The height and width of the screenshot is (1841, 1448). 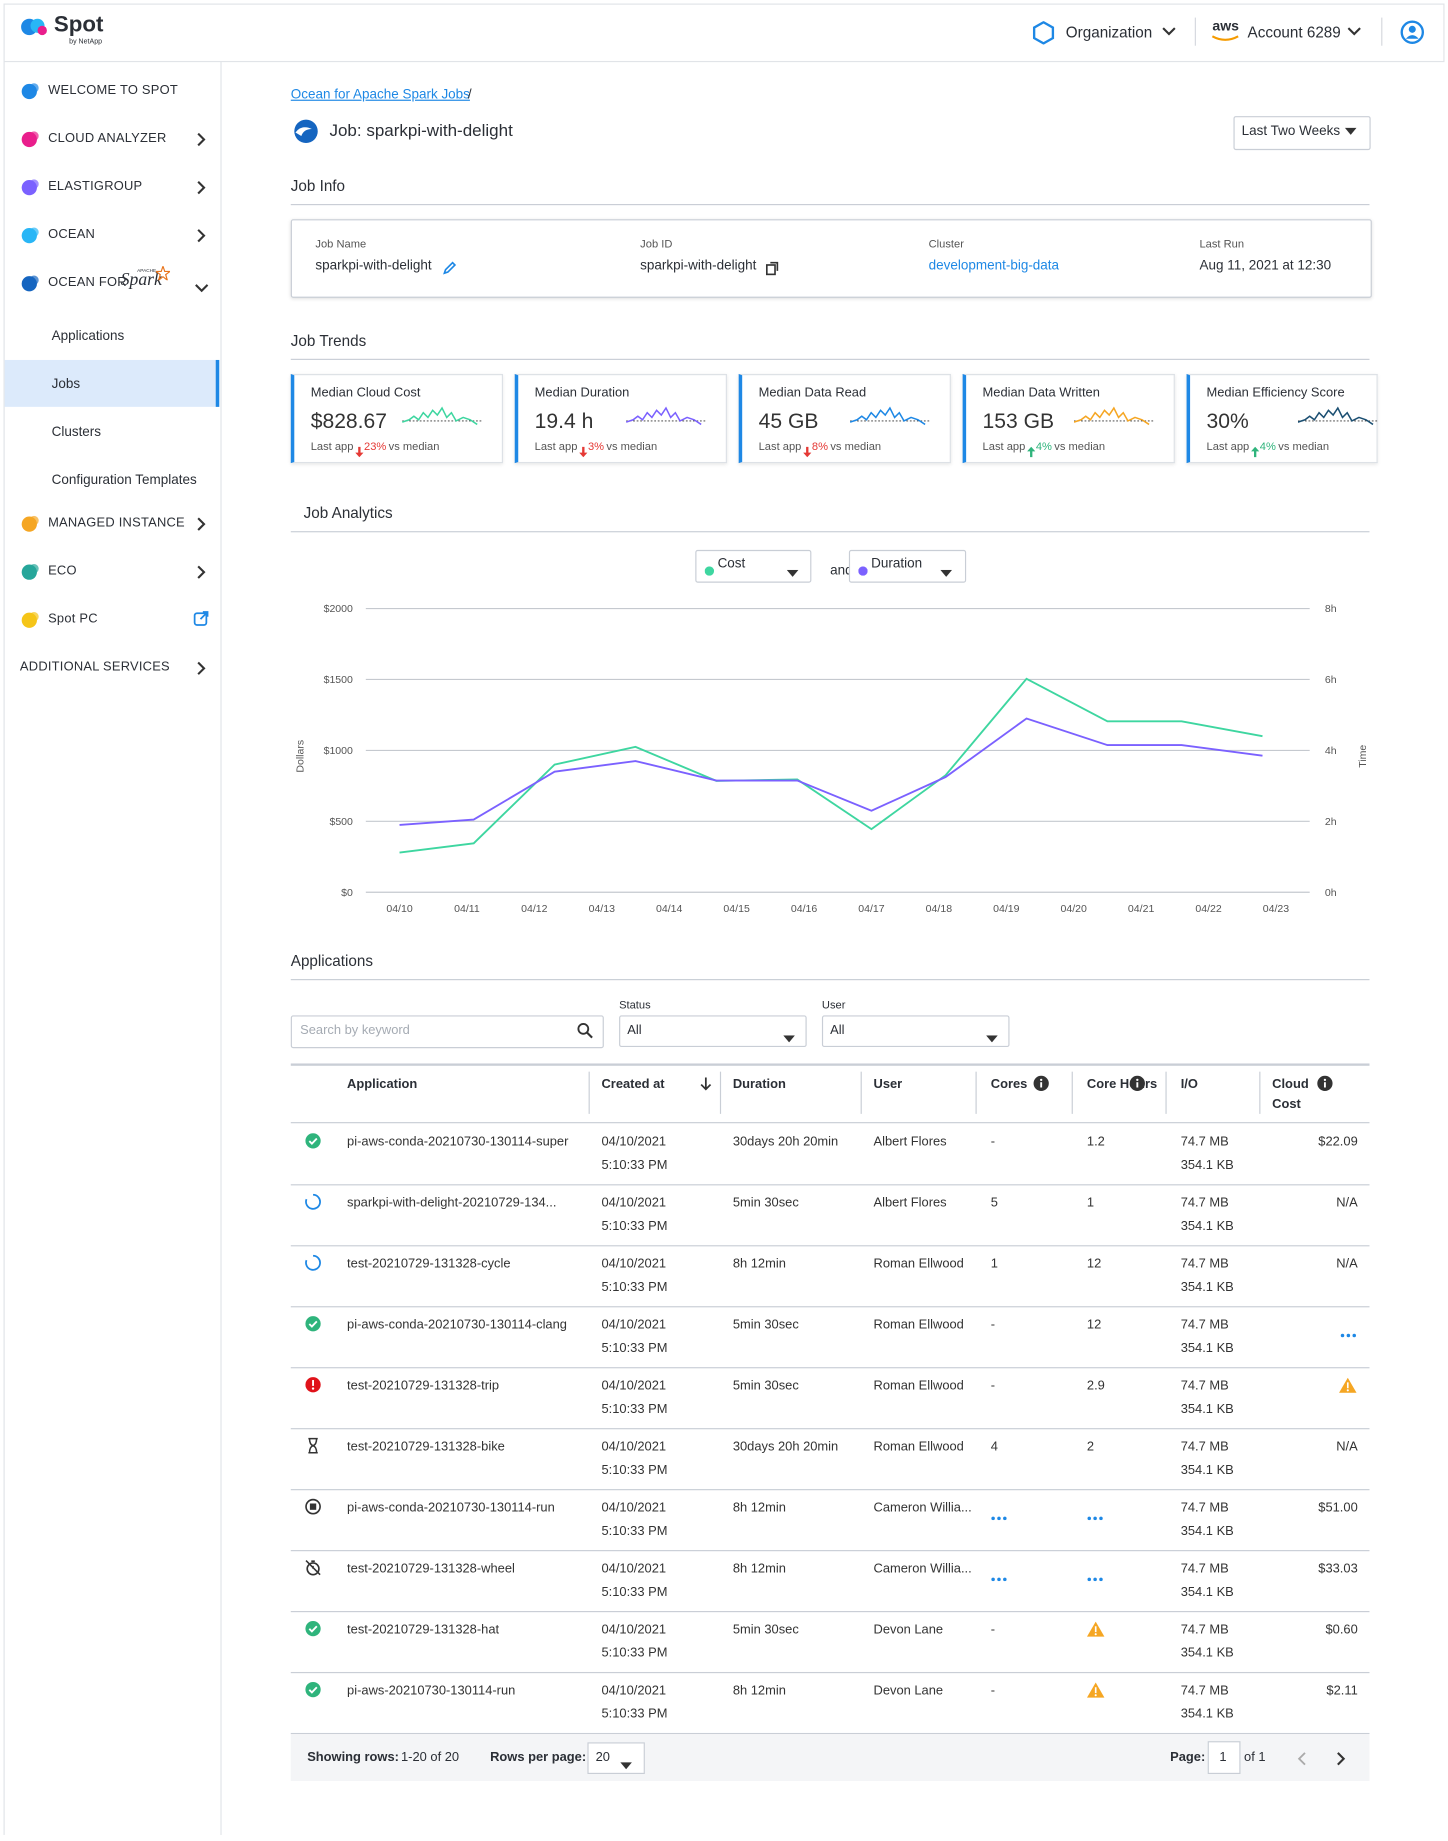 I want to click on column-header: User, so click(x=888, y=1084).